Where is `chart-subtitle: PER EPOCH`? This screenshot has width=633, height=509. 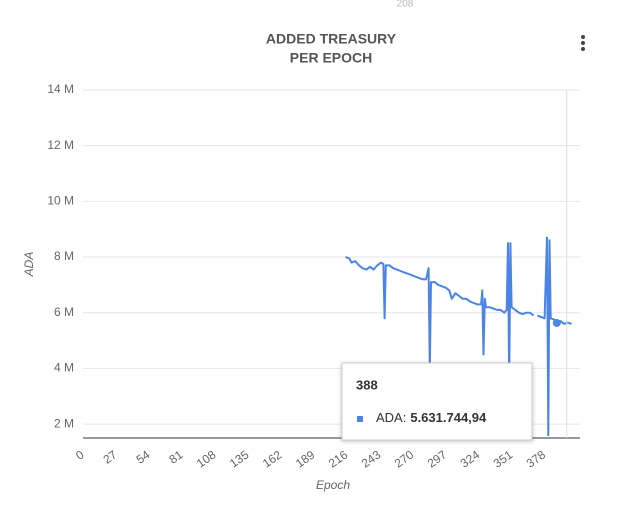 chart-subtitle: PER EPOCH is located at coordinates (331, 58).